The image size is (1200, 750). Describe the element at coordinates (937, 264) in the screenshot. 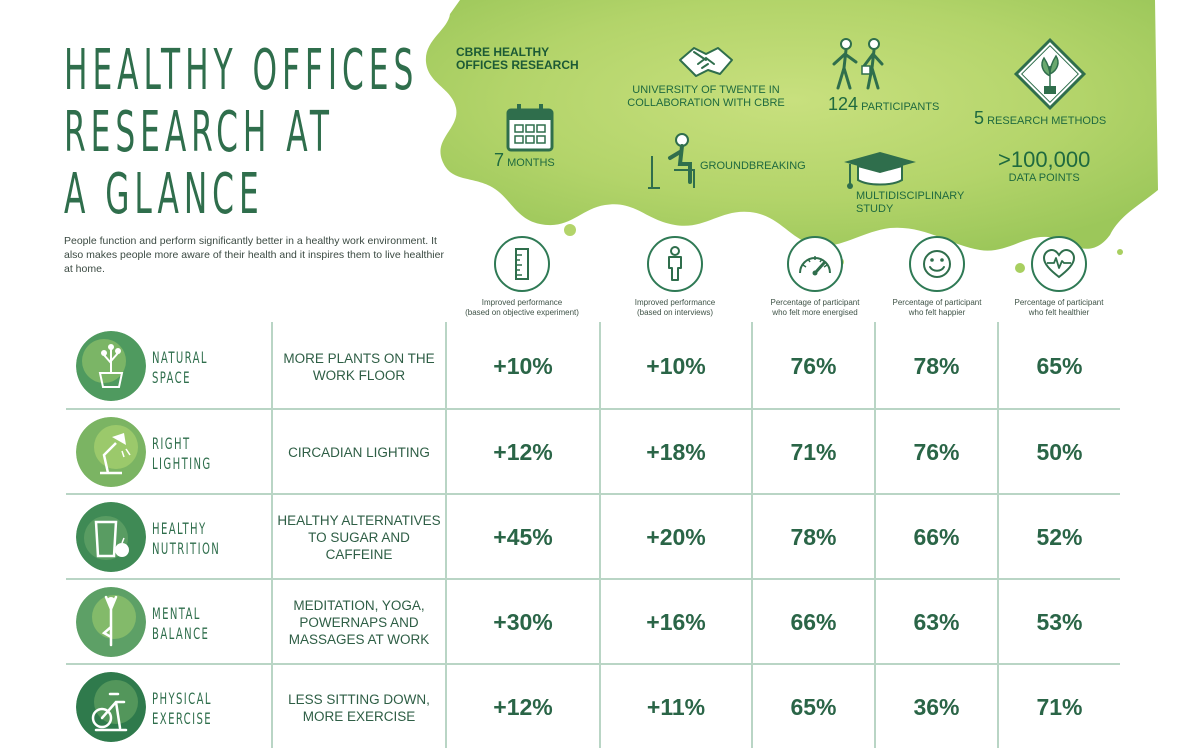

I see `smiley-icon` at that location.